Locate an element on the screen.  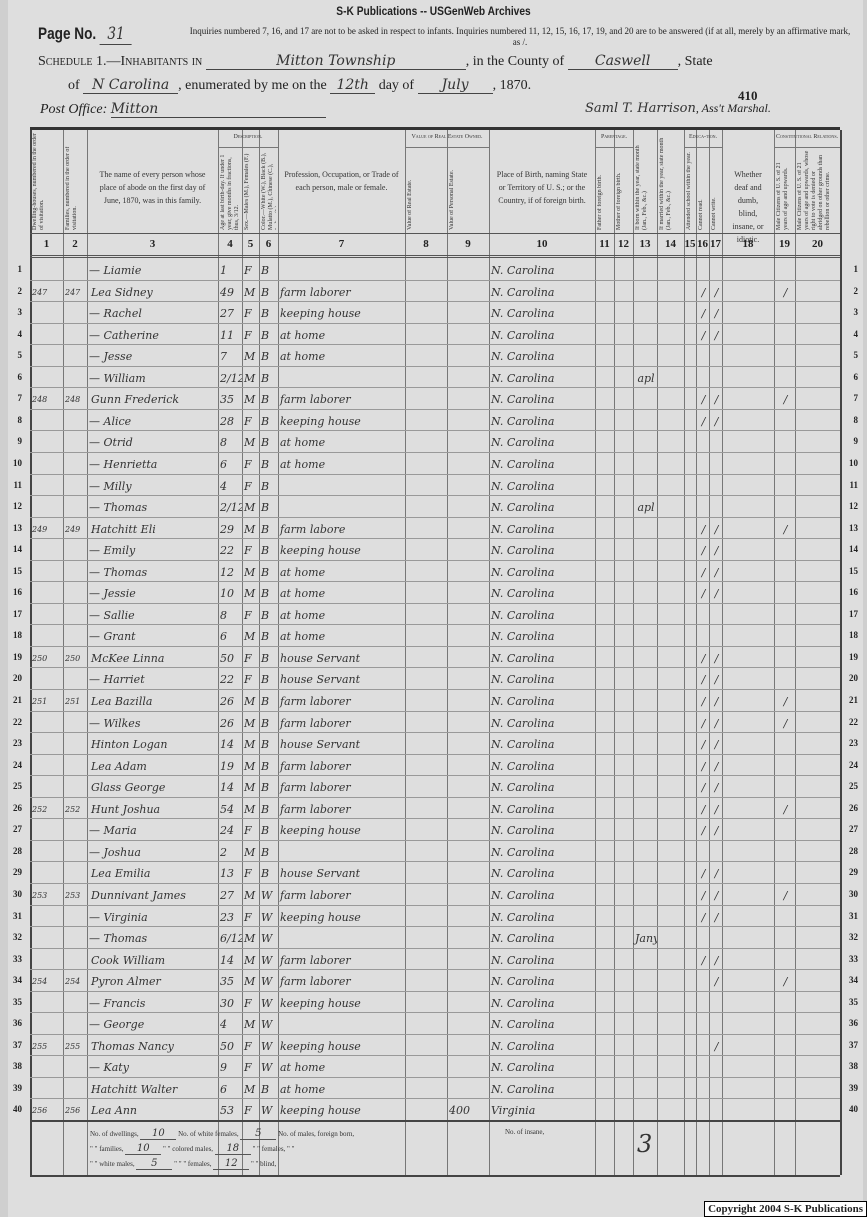
line-number-right: 16 is located at coordinates (853, 592).